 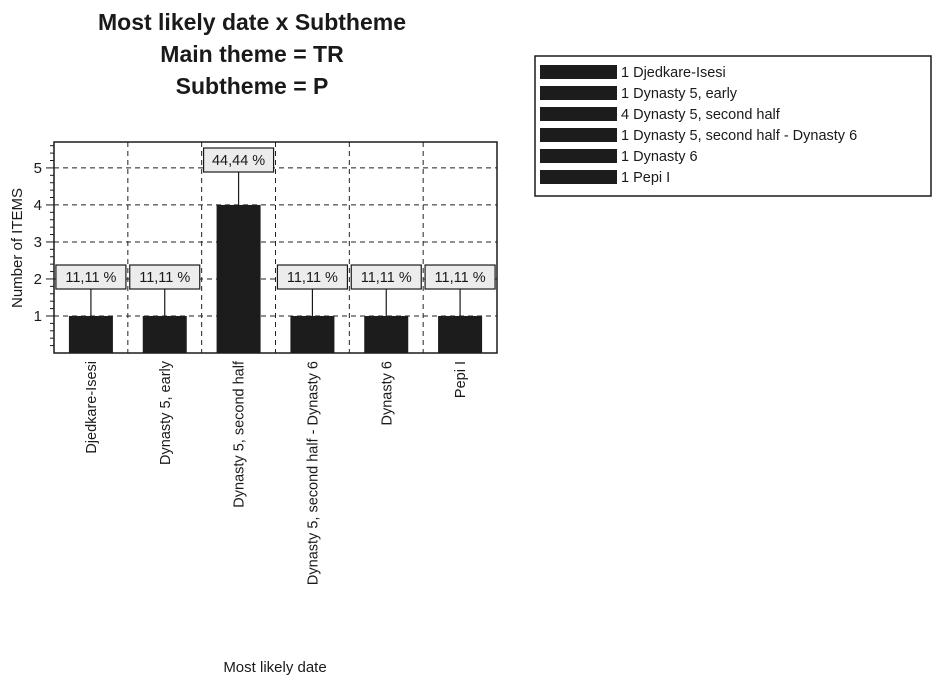 I want to click on chart-title-line-1: Most likely date x Subtheme, so click(x=252, y=22).